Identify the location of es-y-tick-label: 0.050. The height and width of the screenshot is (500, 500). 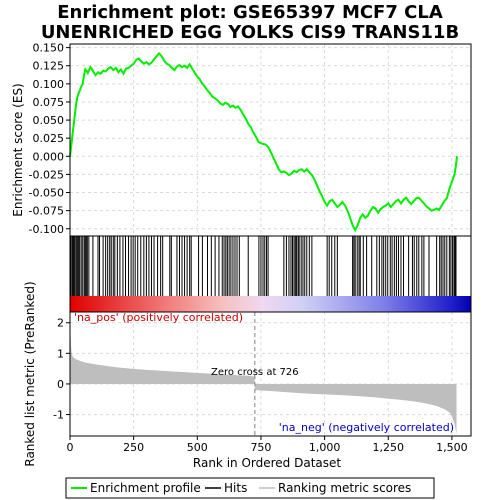
(49, 120).